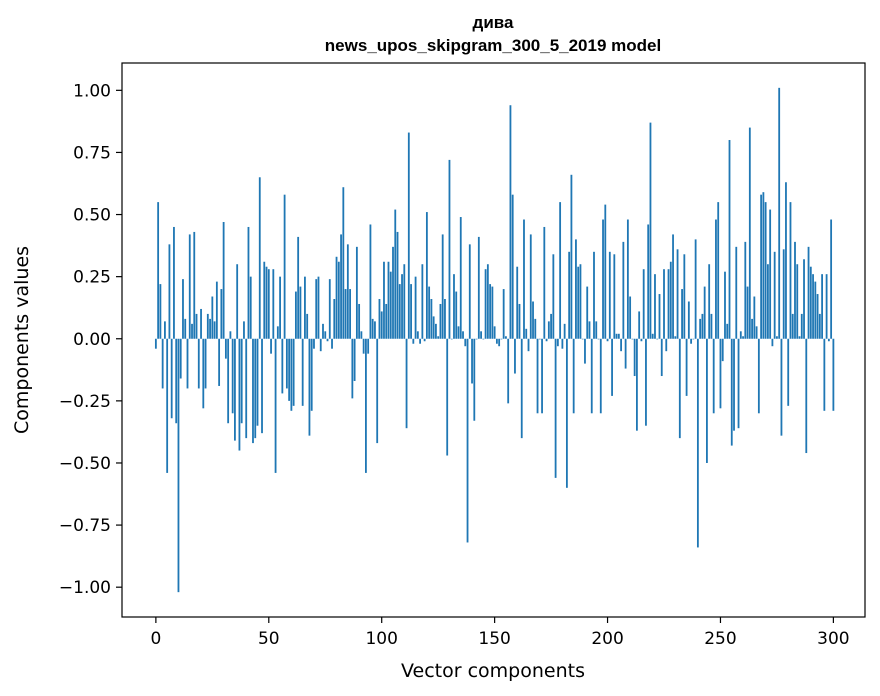 The width and height of the screenshot is (880, 696). What do you see at coordinates (22, 340) in the screenshot?
I see `y-axis-label: Components values` at bounding box center [22, 340].